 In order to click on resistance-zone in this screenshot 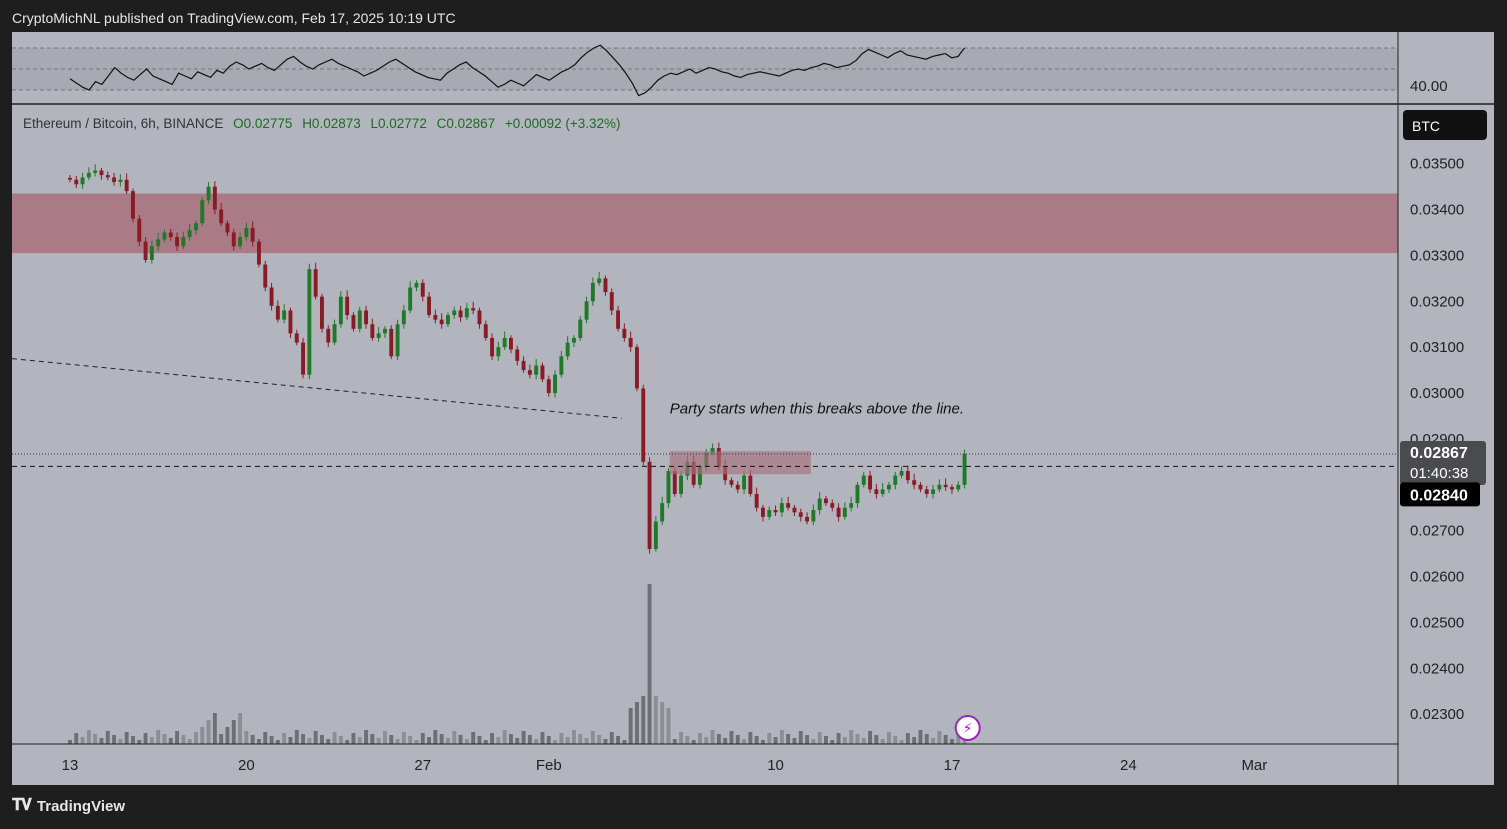, I will do `click(705, 223)`.